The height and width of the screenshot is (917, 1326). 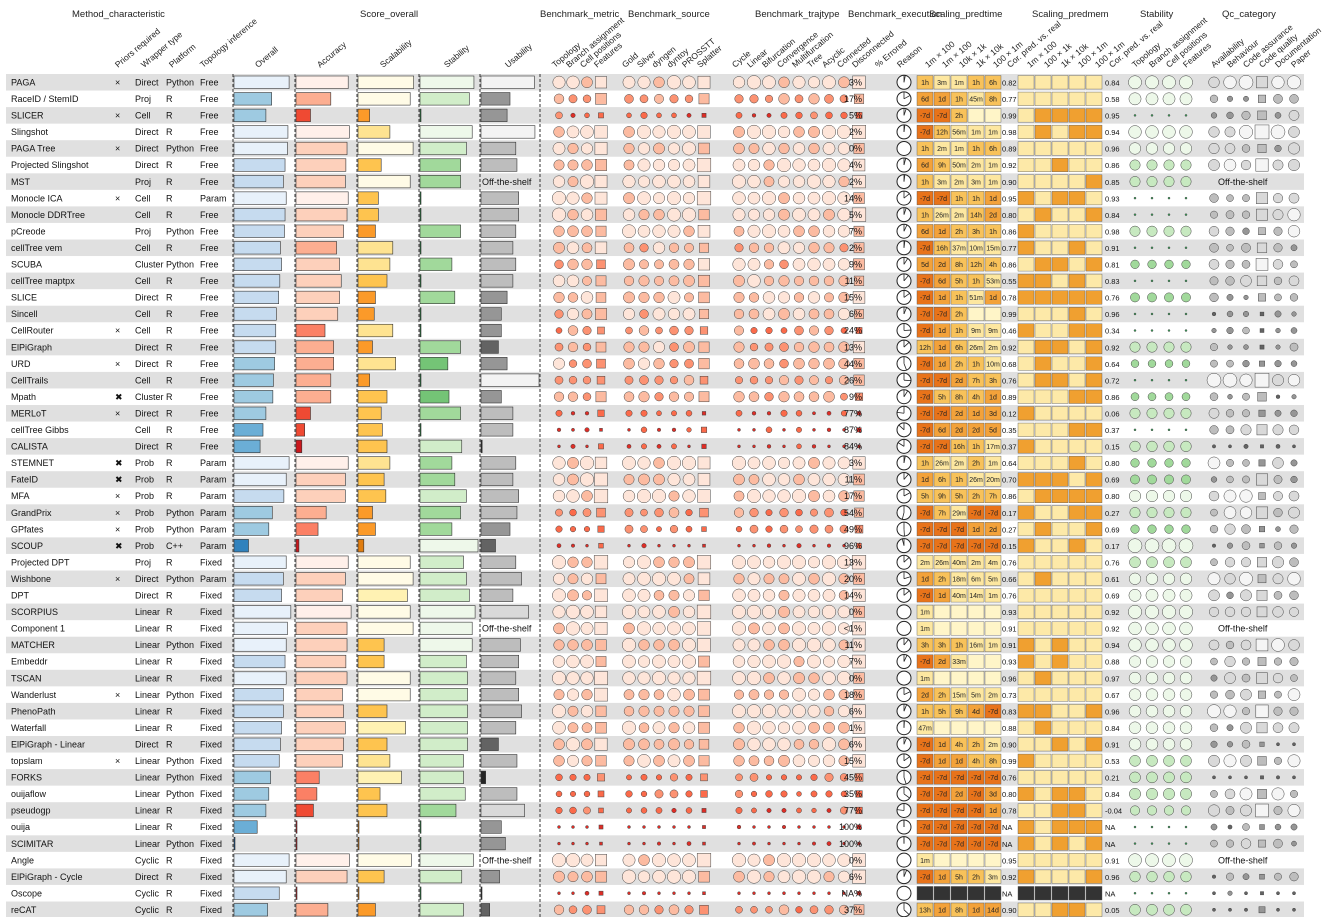 What do you see at coordinates (853, 645) in the screenshot?
I see `row-errored: 11%` at bounding box center [853, 645].